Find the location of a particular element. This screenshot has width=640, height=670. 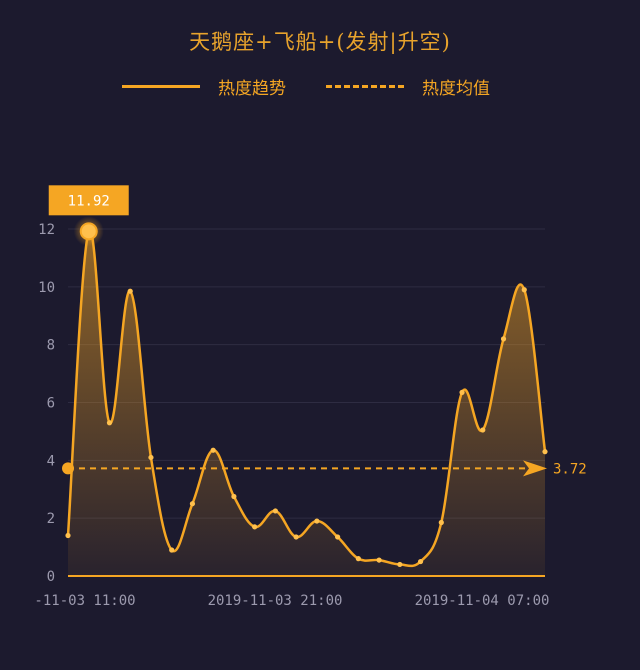

max-value-label: 11.92 is located at coordinates (89, 201).